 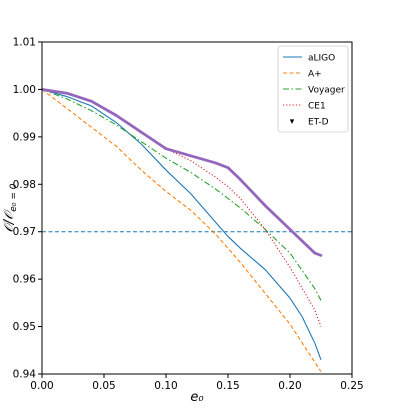 I want to click on legend-label: Voyager, so click(x=326, y=91).